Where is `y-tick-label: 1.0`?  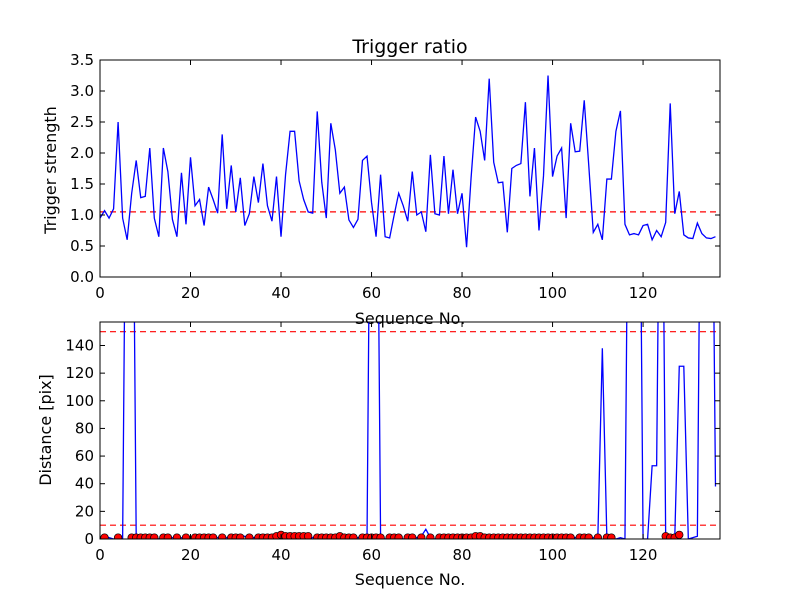 y-tick-label: 1.0 is located at coordinates (82, 215).